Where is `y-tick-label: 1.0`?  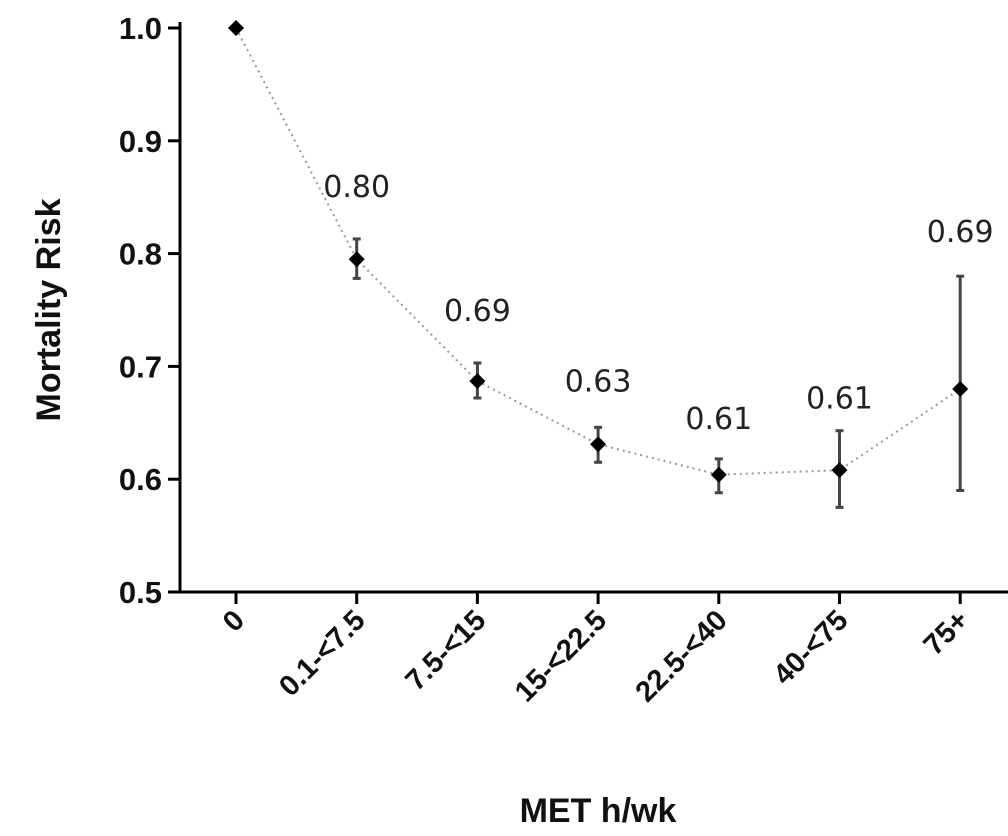
y-tick-label: 1.0 is located at coordinates (140, 28).